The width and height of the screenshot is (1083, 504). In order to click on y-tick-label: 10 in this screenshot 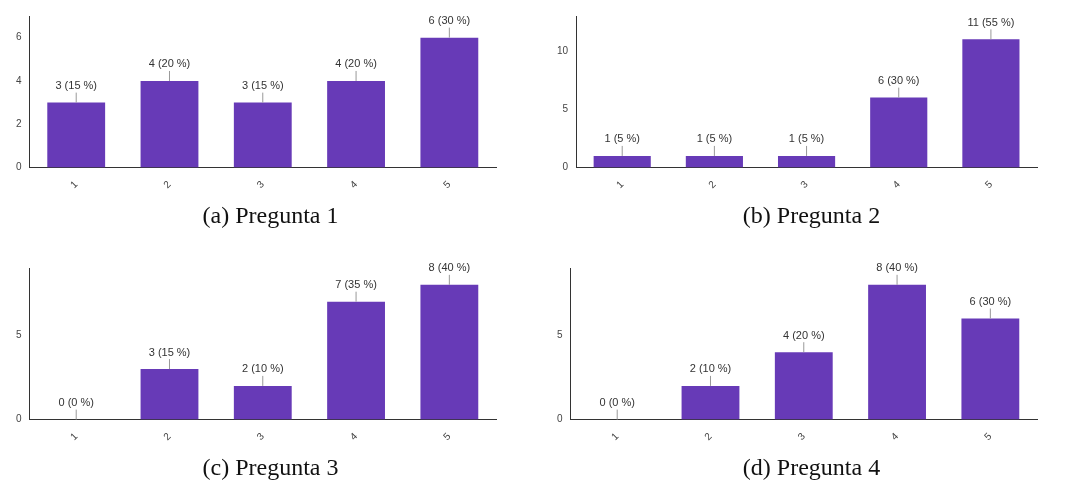, I will do `click(563, 50)`.